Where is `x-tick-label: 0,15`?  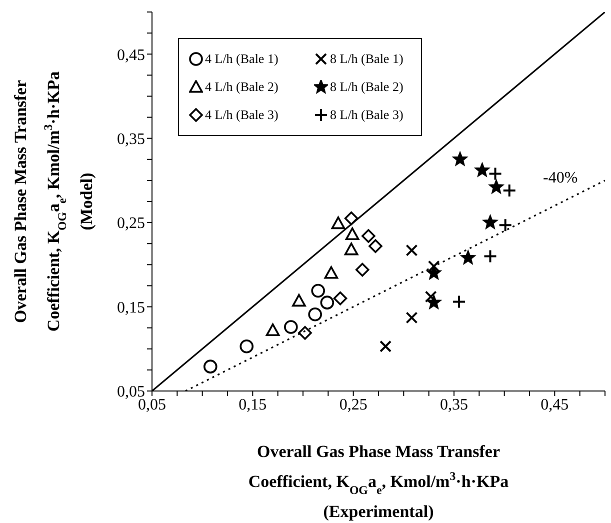 x-tick-label: 0,15 is located at coordinates (252, 405).